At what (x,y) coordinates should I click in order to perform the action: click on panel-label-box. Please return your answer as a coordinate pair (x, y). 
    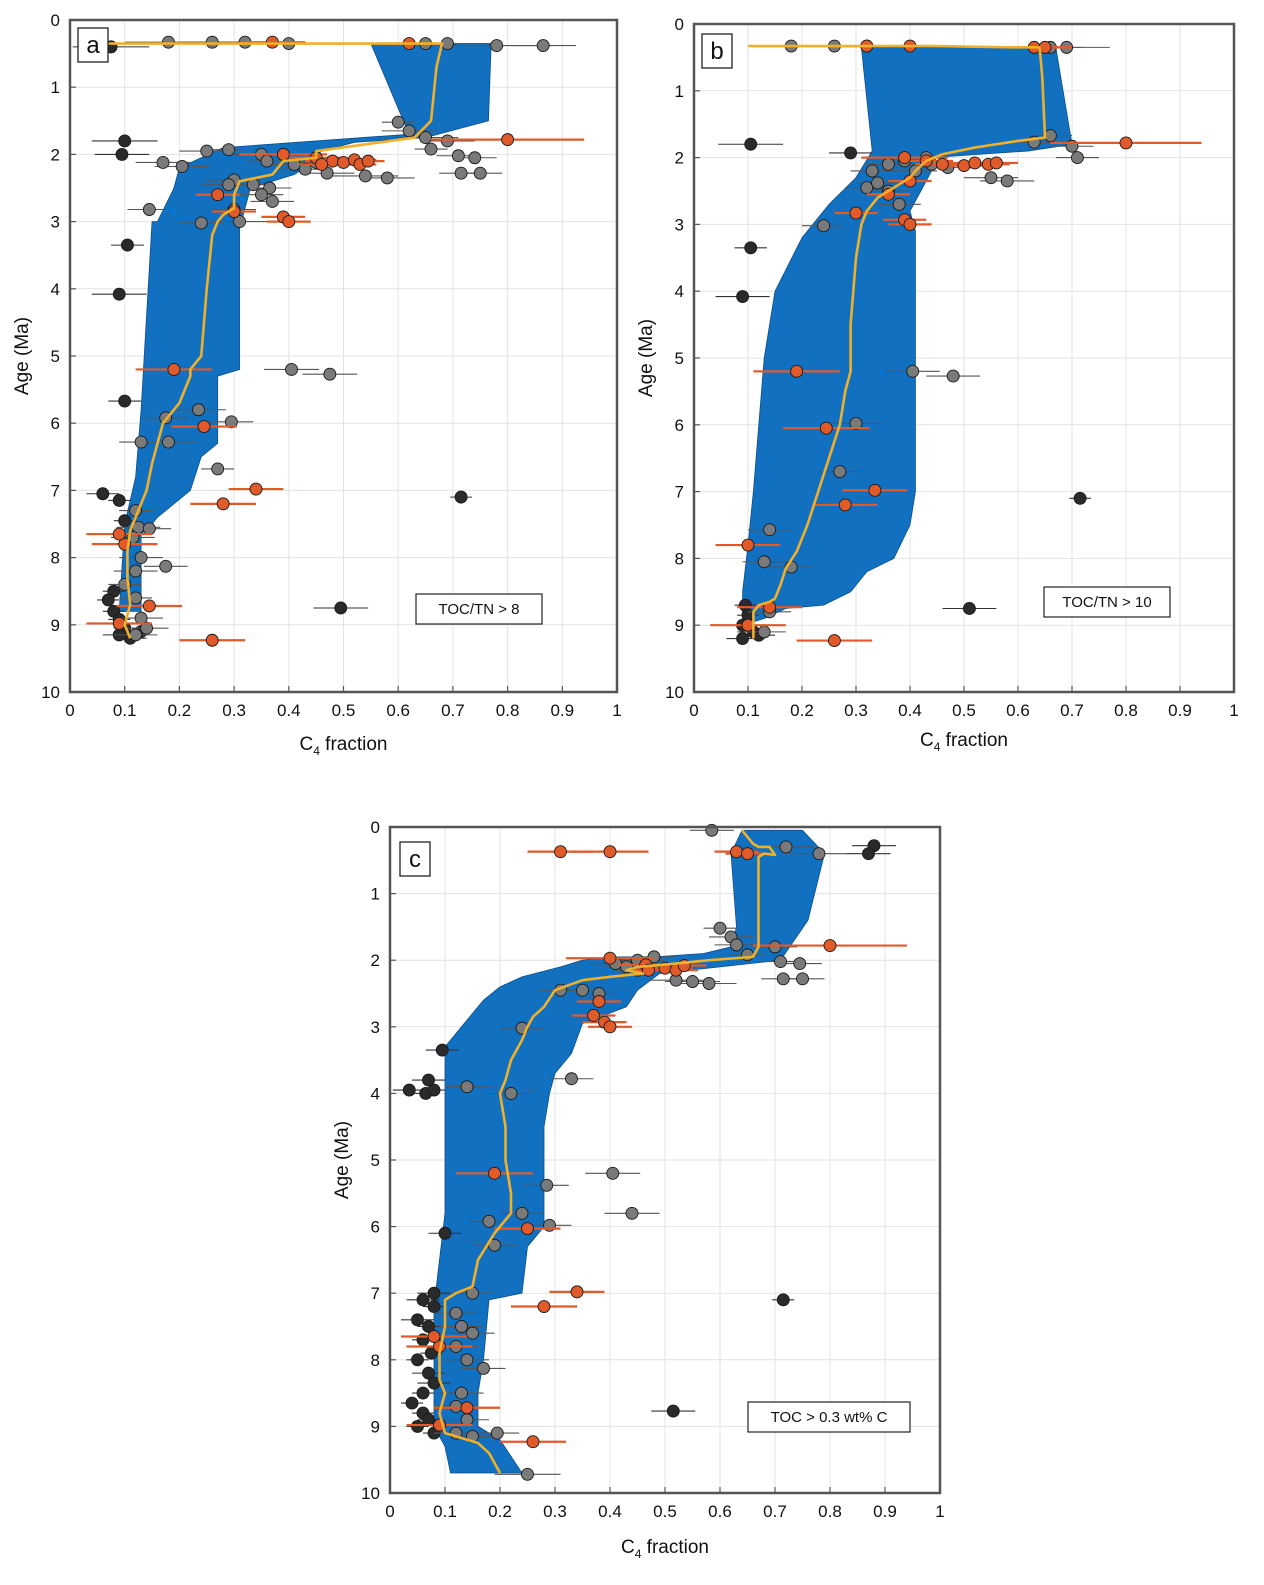
    Looking at the image, I should click on (415, 859).